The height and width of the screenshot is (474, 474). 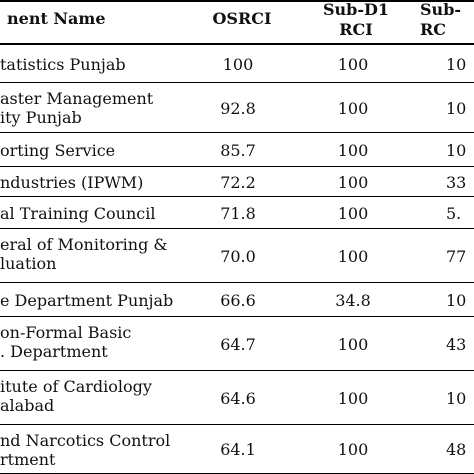 What do you see at coordinates (237, 1) in the screenshot?
I see `header-top-rule` at bounding box center [237, 1].